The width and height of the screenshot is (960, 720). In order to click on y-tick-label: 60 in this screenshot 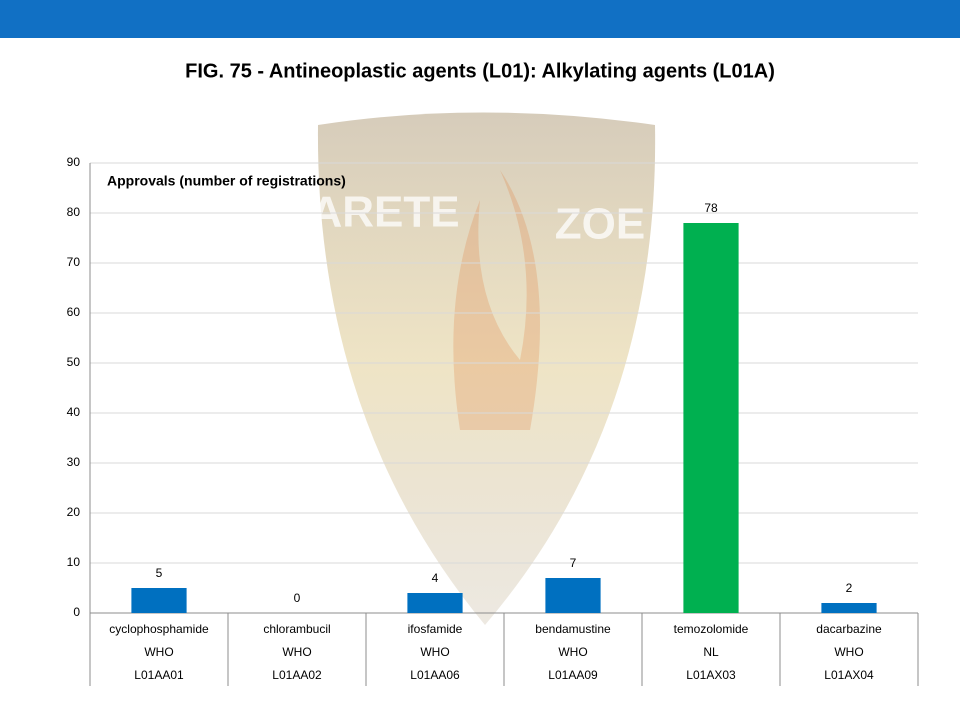, I will do `click(74, 312)`.